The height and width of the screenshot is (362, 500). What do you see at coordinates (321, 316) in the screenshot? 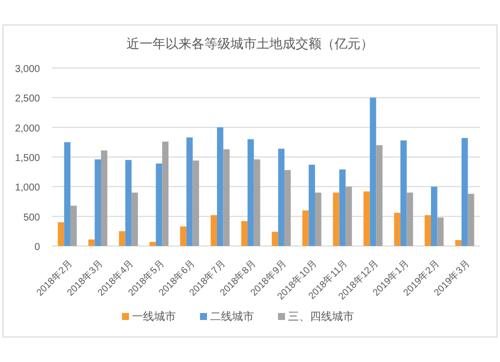
I see `legend-label: 三、四线城市` at bounding box center [321, 316].